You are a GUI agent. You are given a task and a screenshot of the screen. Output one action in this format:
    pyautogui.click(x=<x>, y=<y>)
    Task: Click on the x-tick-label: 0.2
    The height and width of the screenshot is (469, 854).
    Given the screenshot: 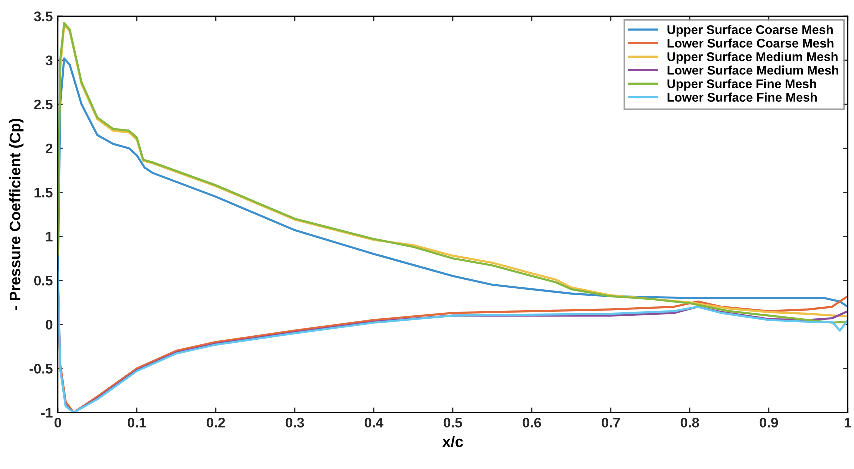 What is the action you would take?
    pyautogui.click(x=216, y=423)
    